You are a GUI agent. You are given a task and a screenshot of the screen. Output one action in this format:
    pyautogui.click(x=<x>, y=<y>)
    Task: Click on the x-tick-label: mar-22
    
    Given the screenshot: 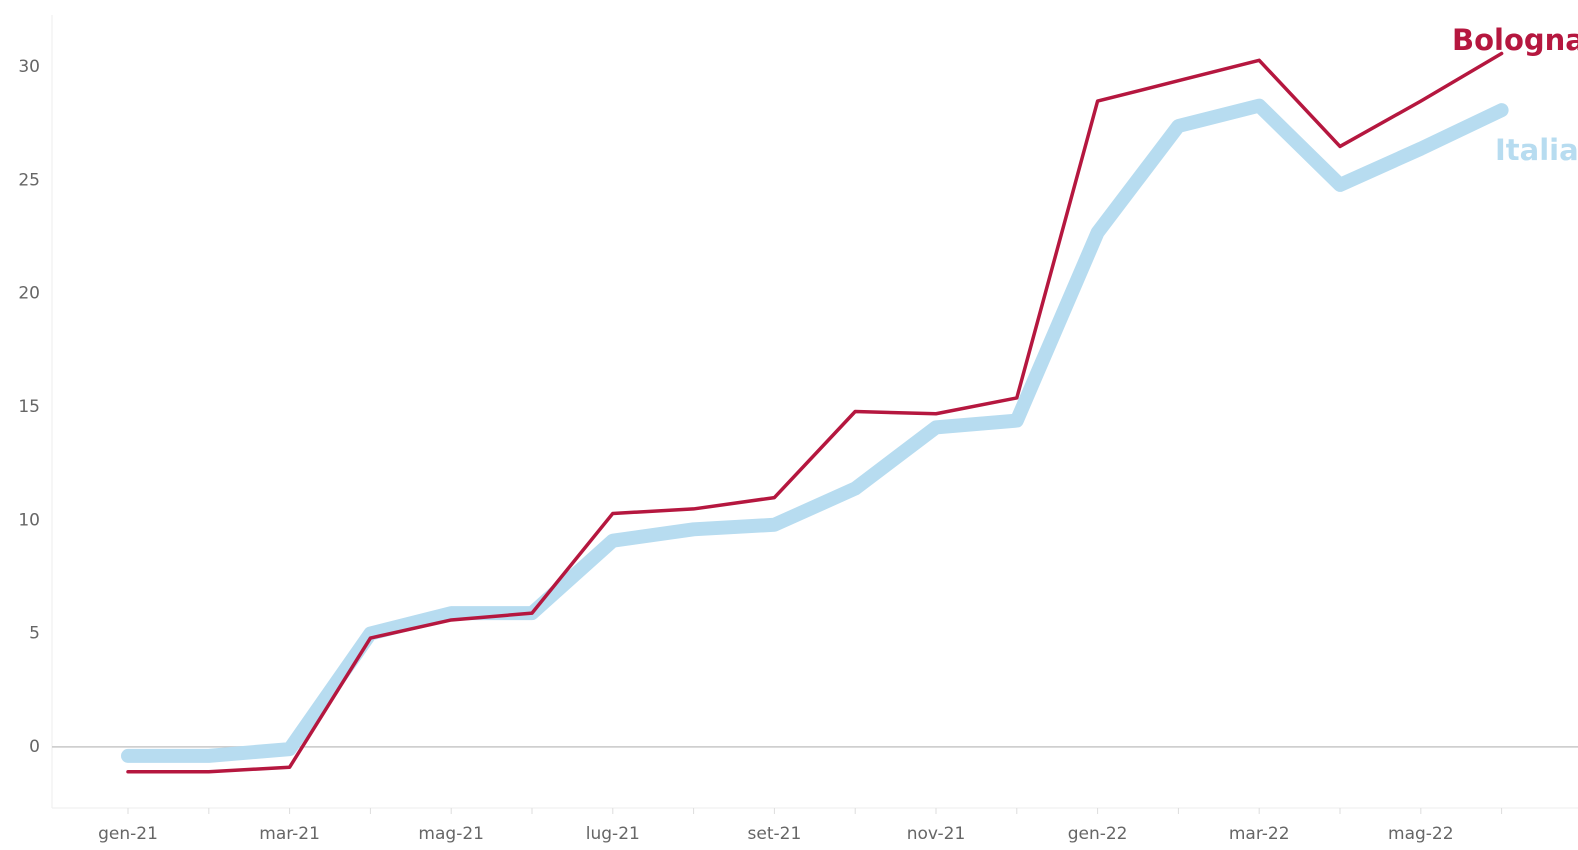 What is the action you would take?
    pyautogui.click(x=1259, y=834)
    